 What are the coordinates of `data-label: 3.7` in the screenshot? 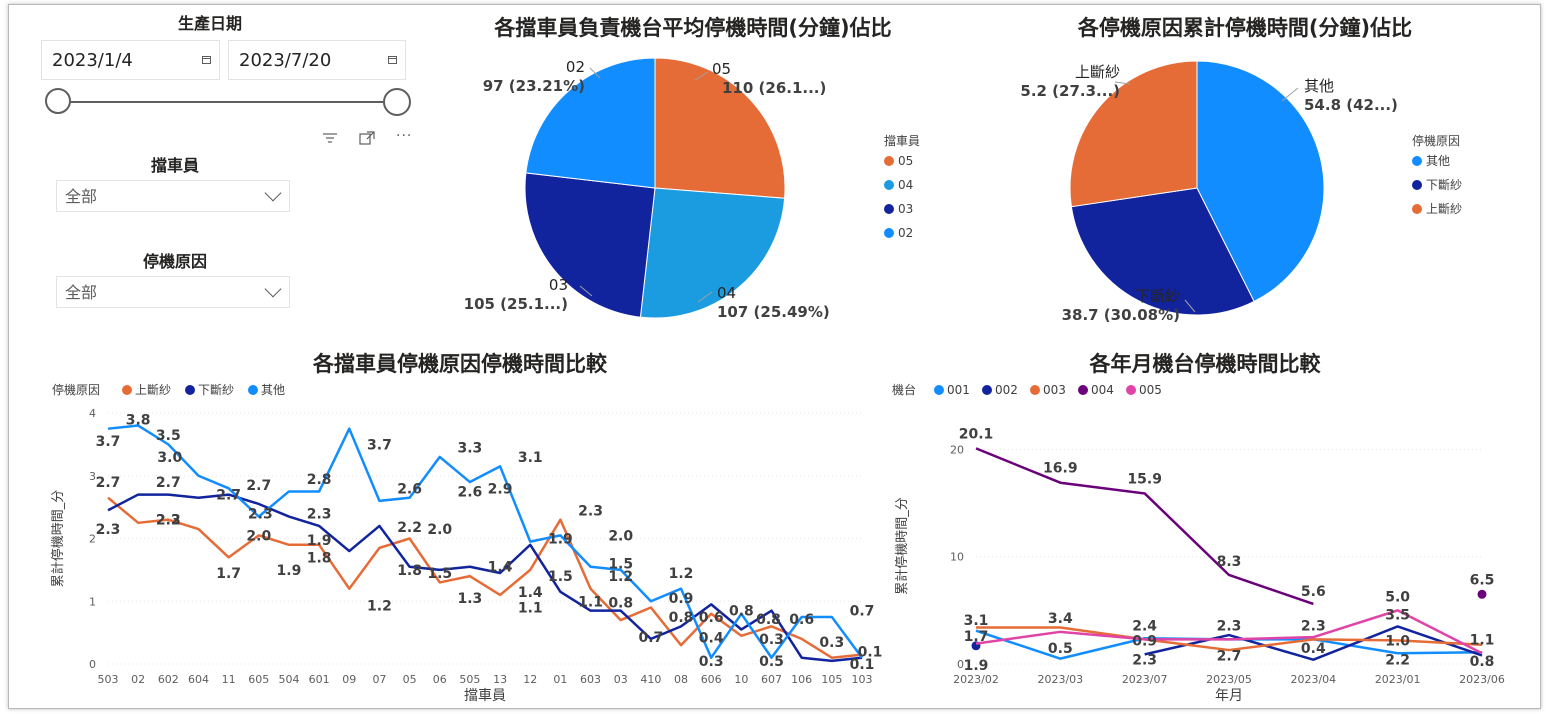 It's located at (108, 442).